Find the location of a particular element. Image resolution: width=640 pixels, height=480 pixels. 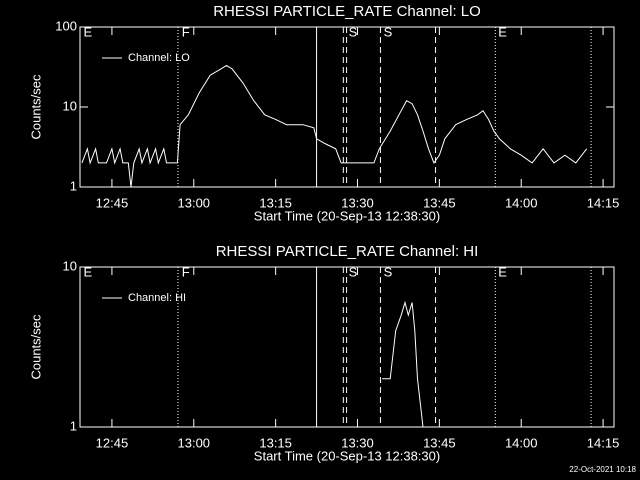

y-tick-label: 100 is located at coordinates (66, 25).